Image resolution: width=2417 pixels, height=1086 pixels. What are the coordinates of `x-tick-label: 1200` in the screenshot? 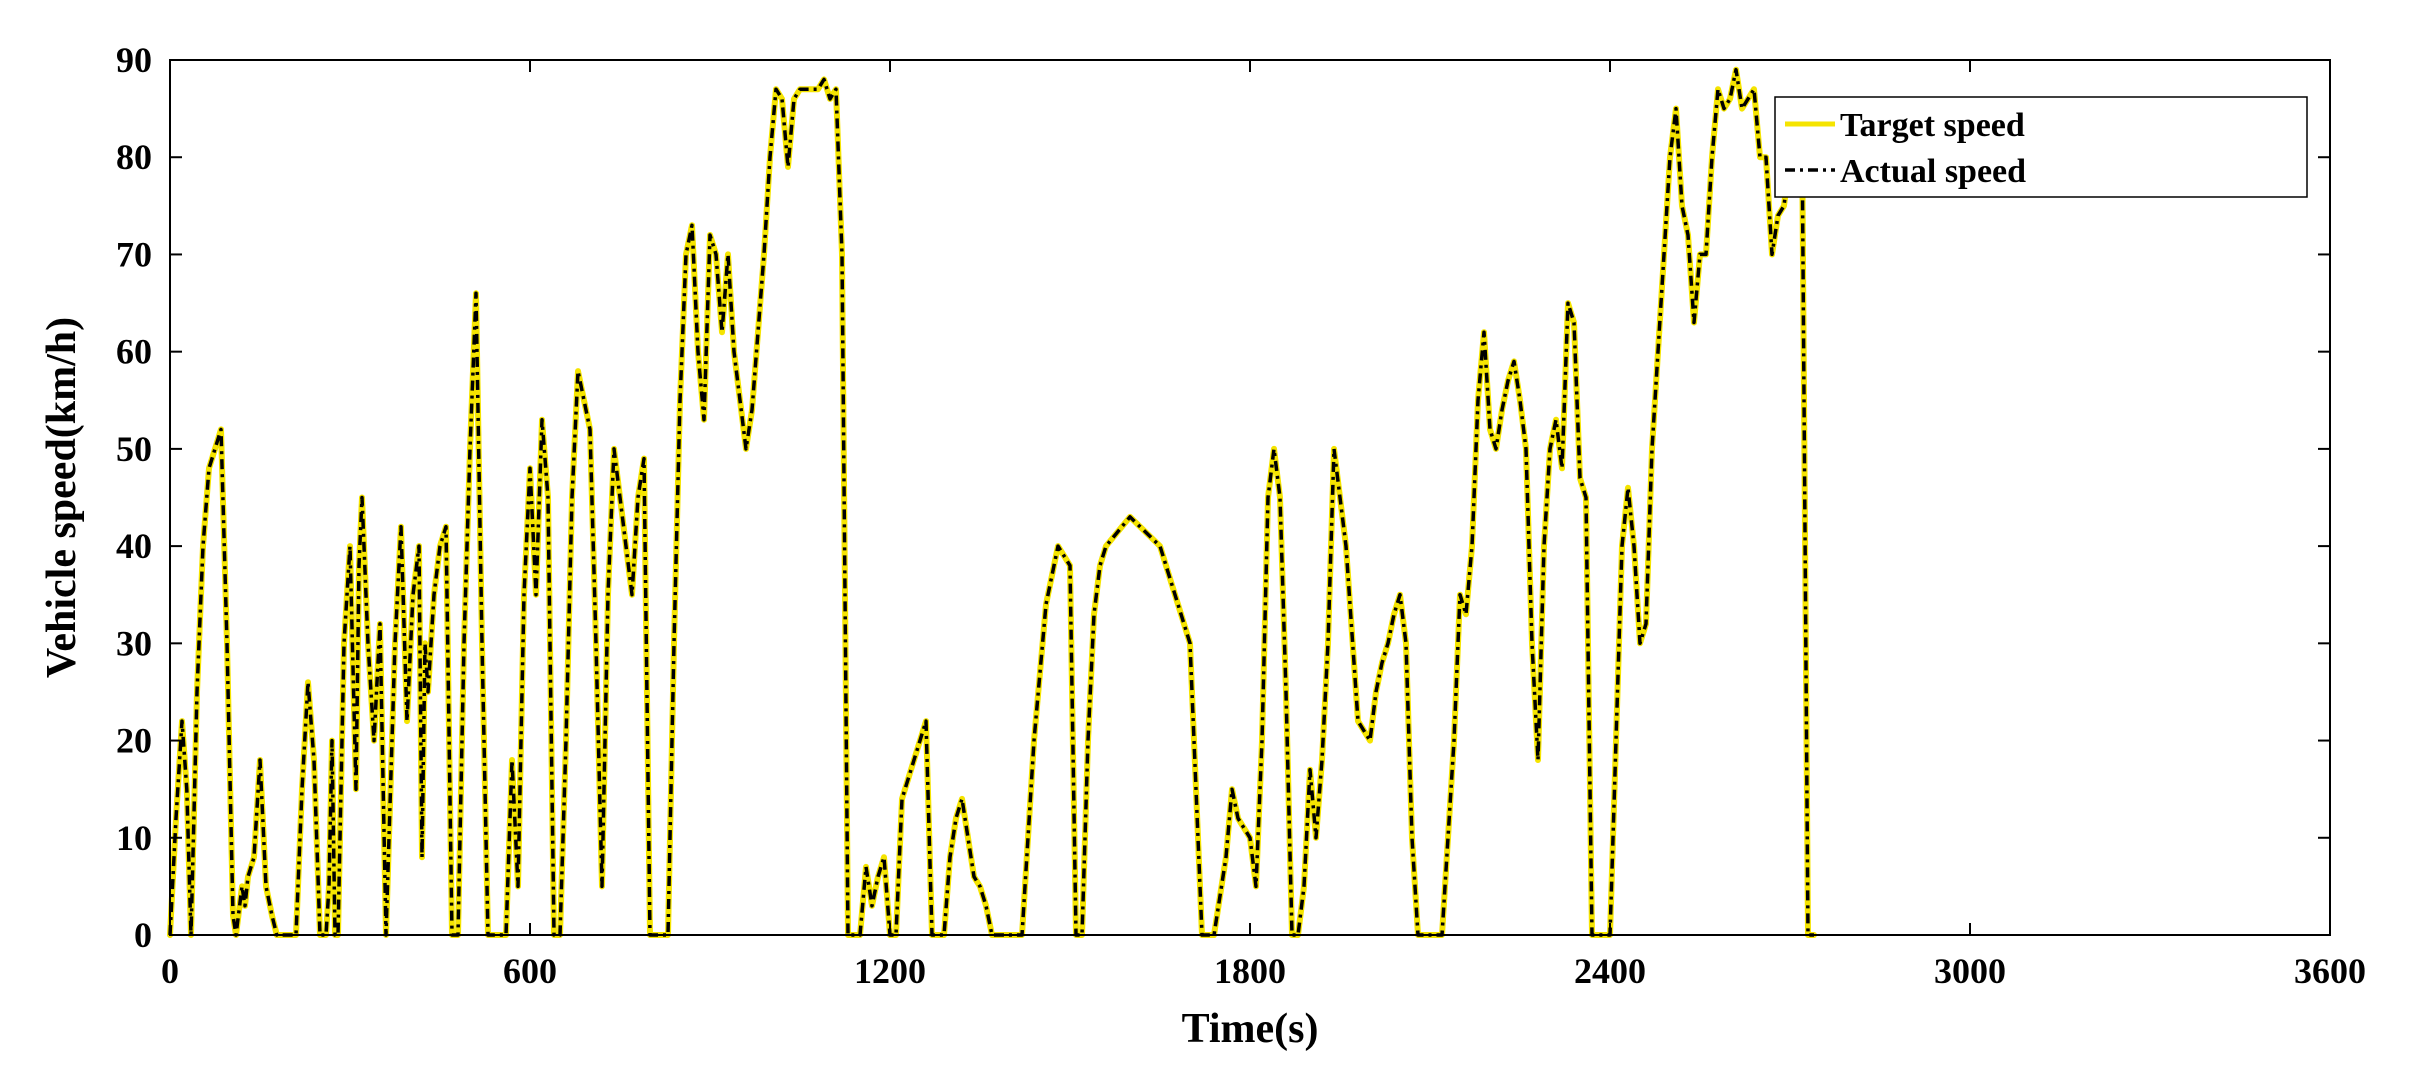 It's located at (890, 971).